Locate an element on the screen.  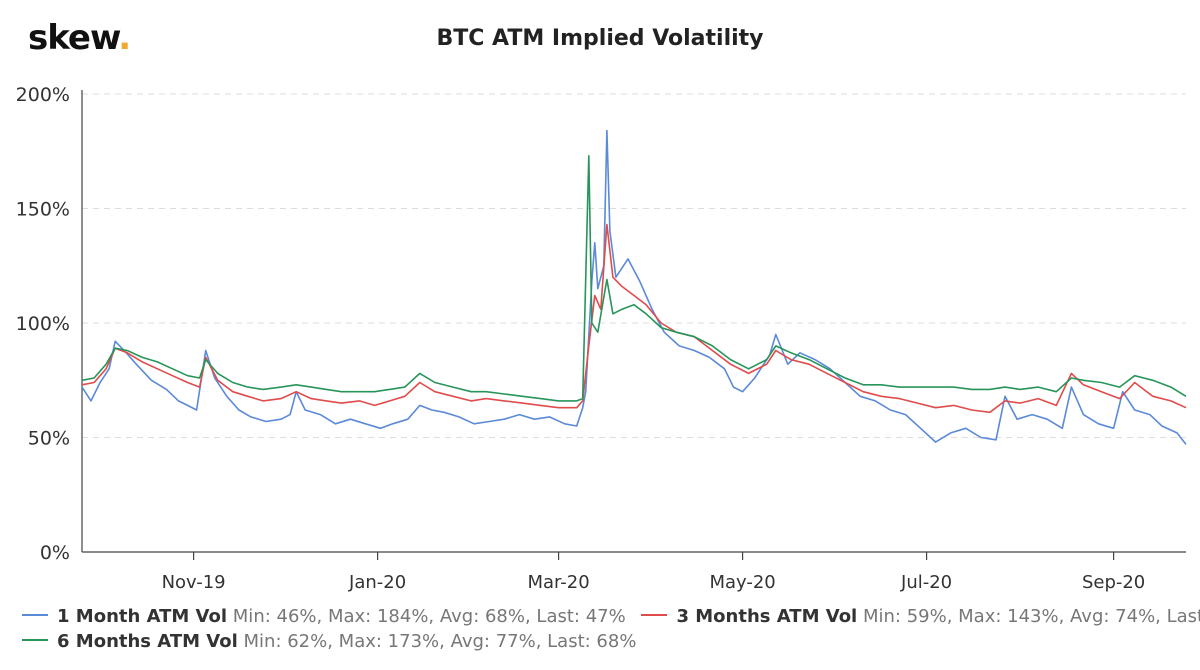
legend-name-1m: 1 Month ATM Vol is located at coordinates (142, 616).